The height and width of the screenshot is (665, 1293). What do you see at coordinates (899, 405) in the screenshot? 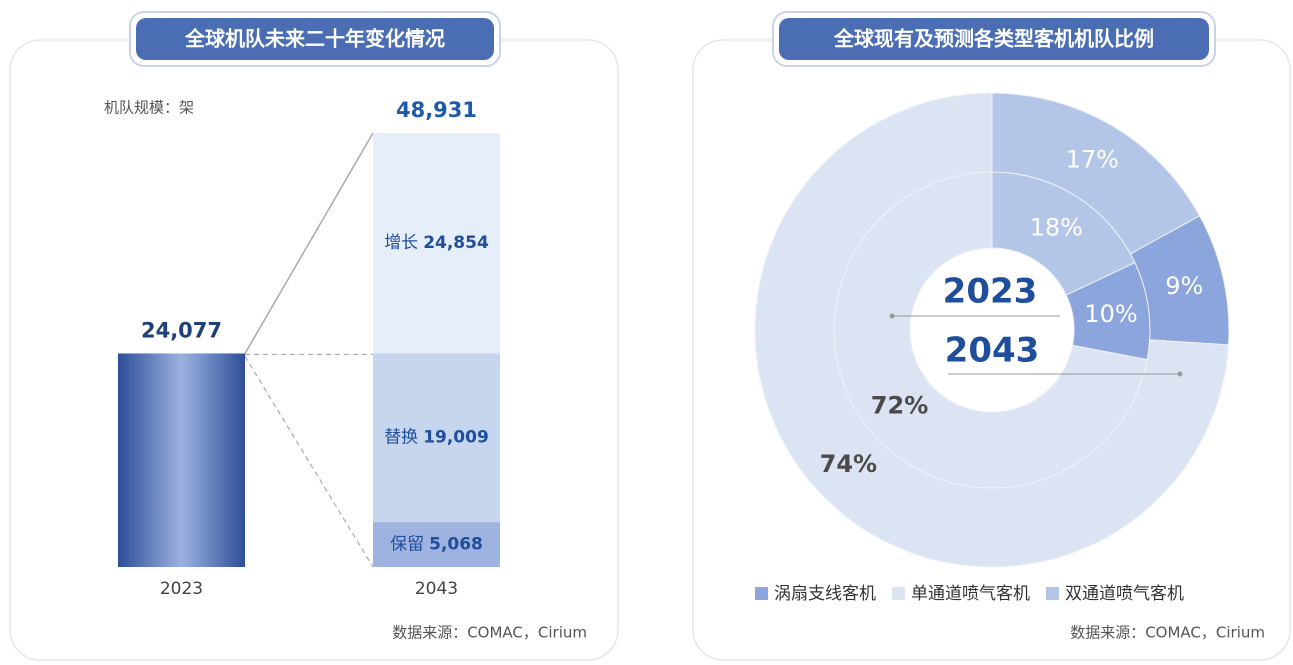
I see `percent-label: 72%` at bounding box center [899, 405].